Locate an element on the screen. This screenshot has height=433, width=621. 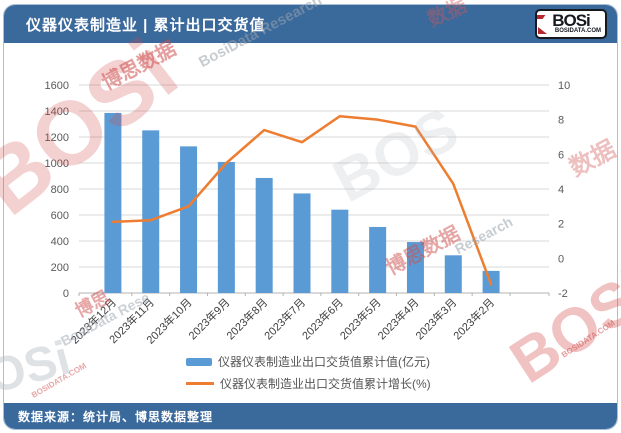
svg-text: 800 is located at coordinates (60, 190).